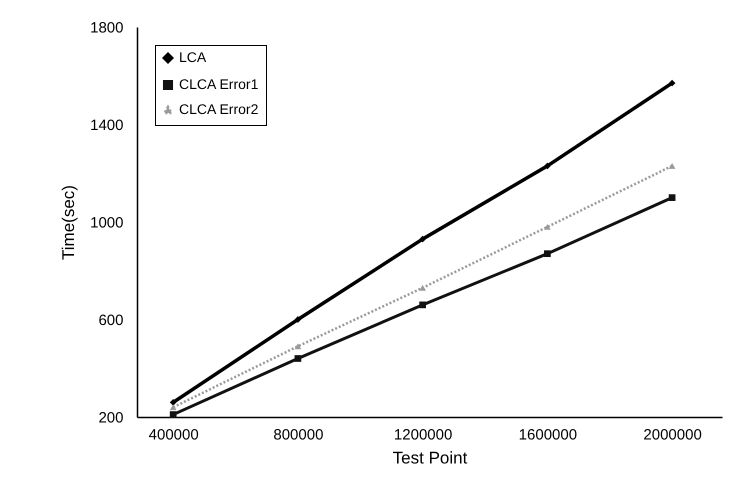 This screenshot has height=494, width=735. What do you see at coordinates (68, 222) in the screenshot?
I see `y-axis-title: Time(sec)` at bounding box center [68, 222].